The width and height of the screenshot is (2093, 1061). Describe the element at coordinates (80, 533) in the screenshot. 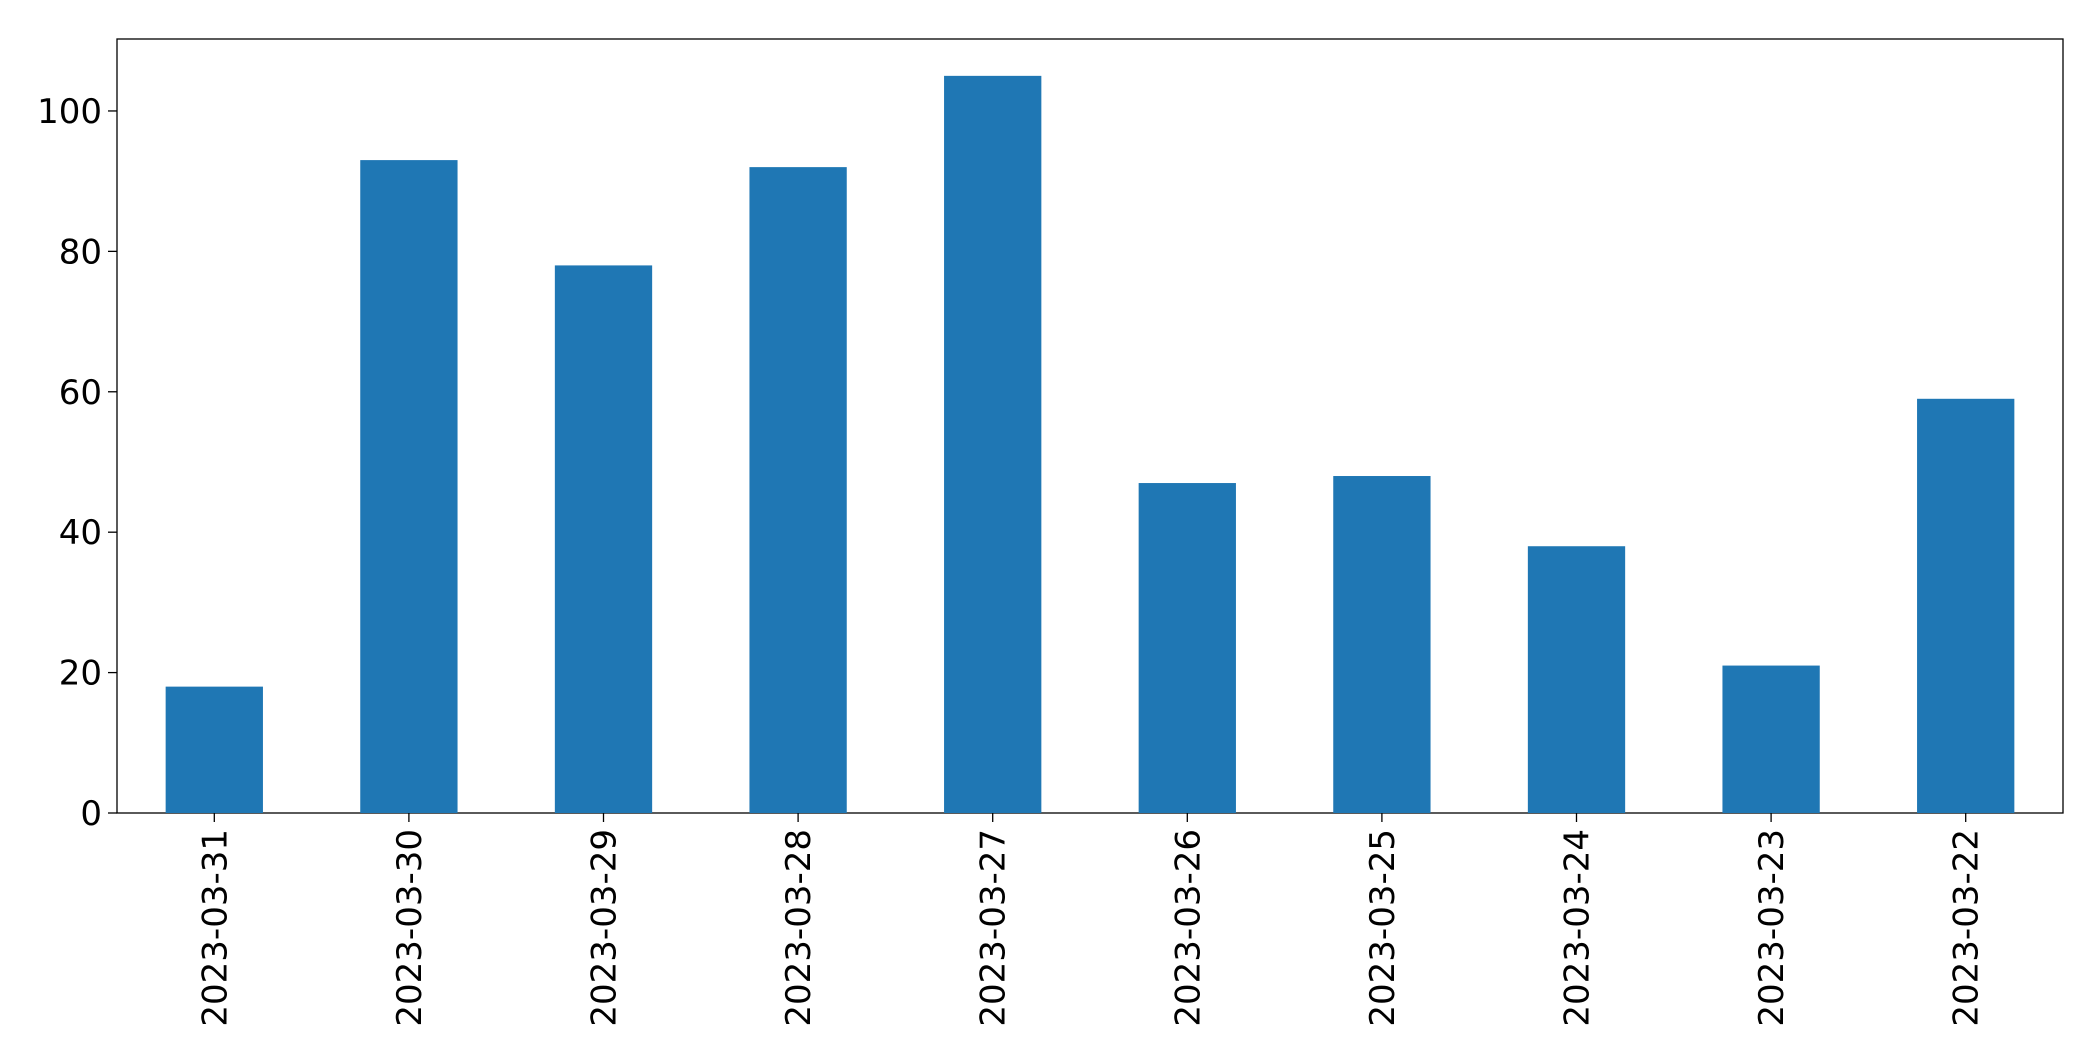

I see `y-tick-label: 40` at that location.